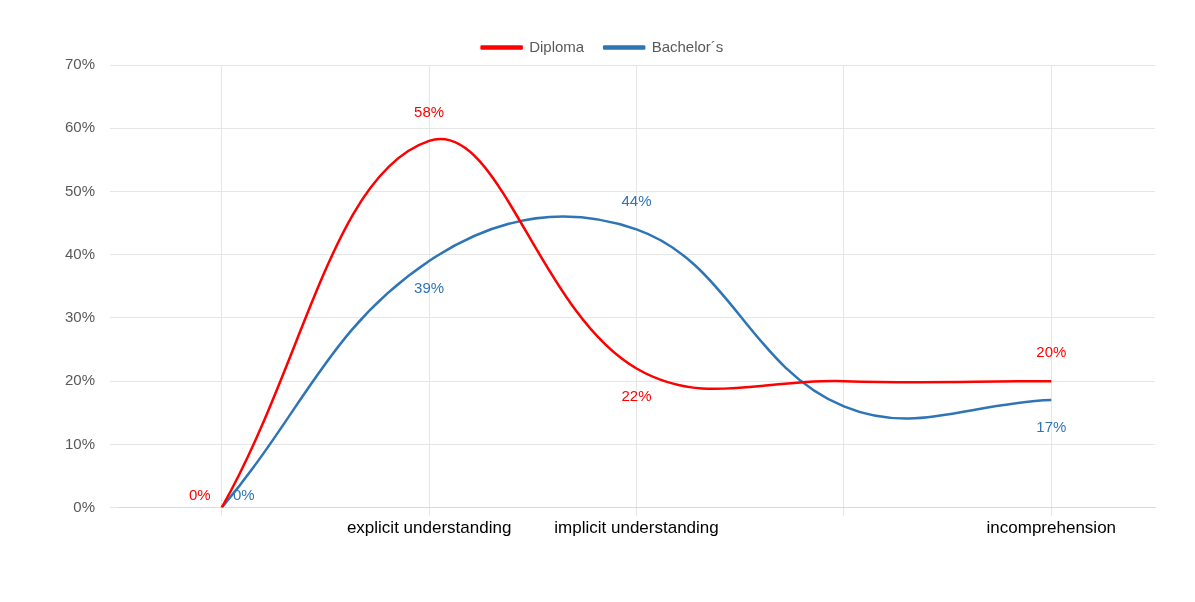 This screenshot has height=602, width=1195. I want to click on data-label: 44%, so click(636, 200).